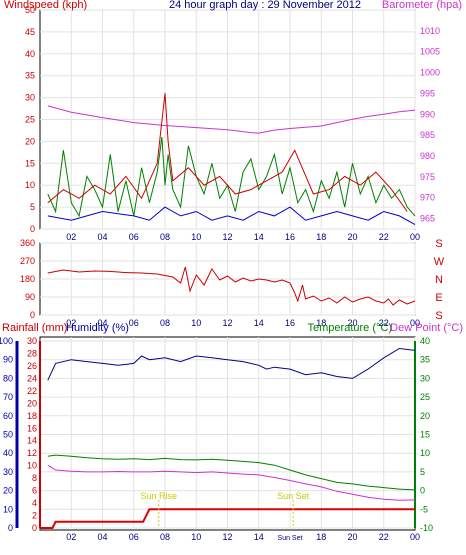  What do you see at coordinates (8, 491) in the screenshot?
I see `humidity-tick-label: 20` at bounding box center [8, 491].